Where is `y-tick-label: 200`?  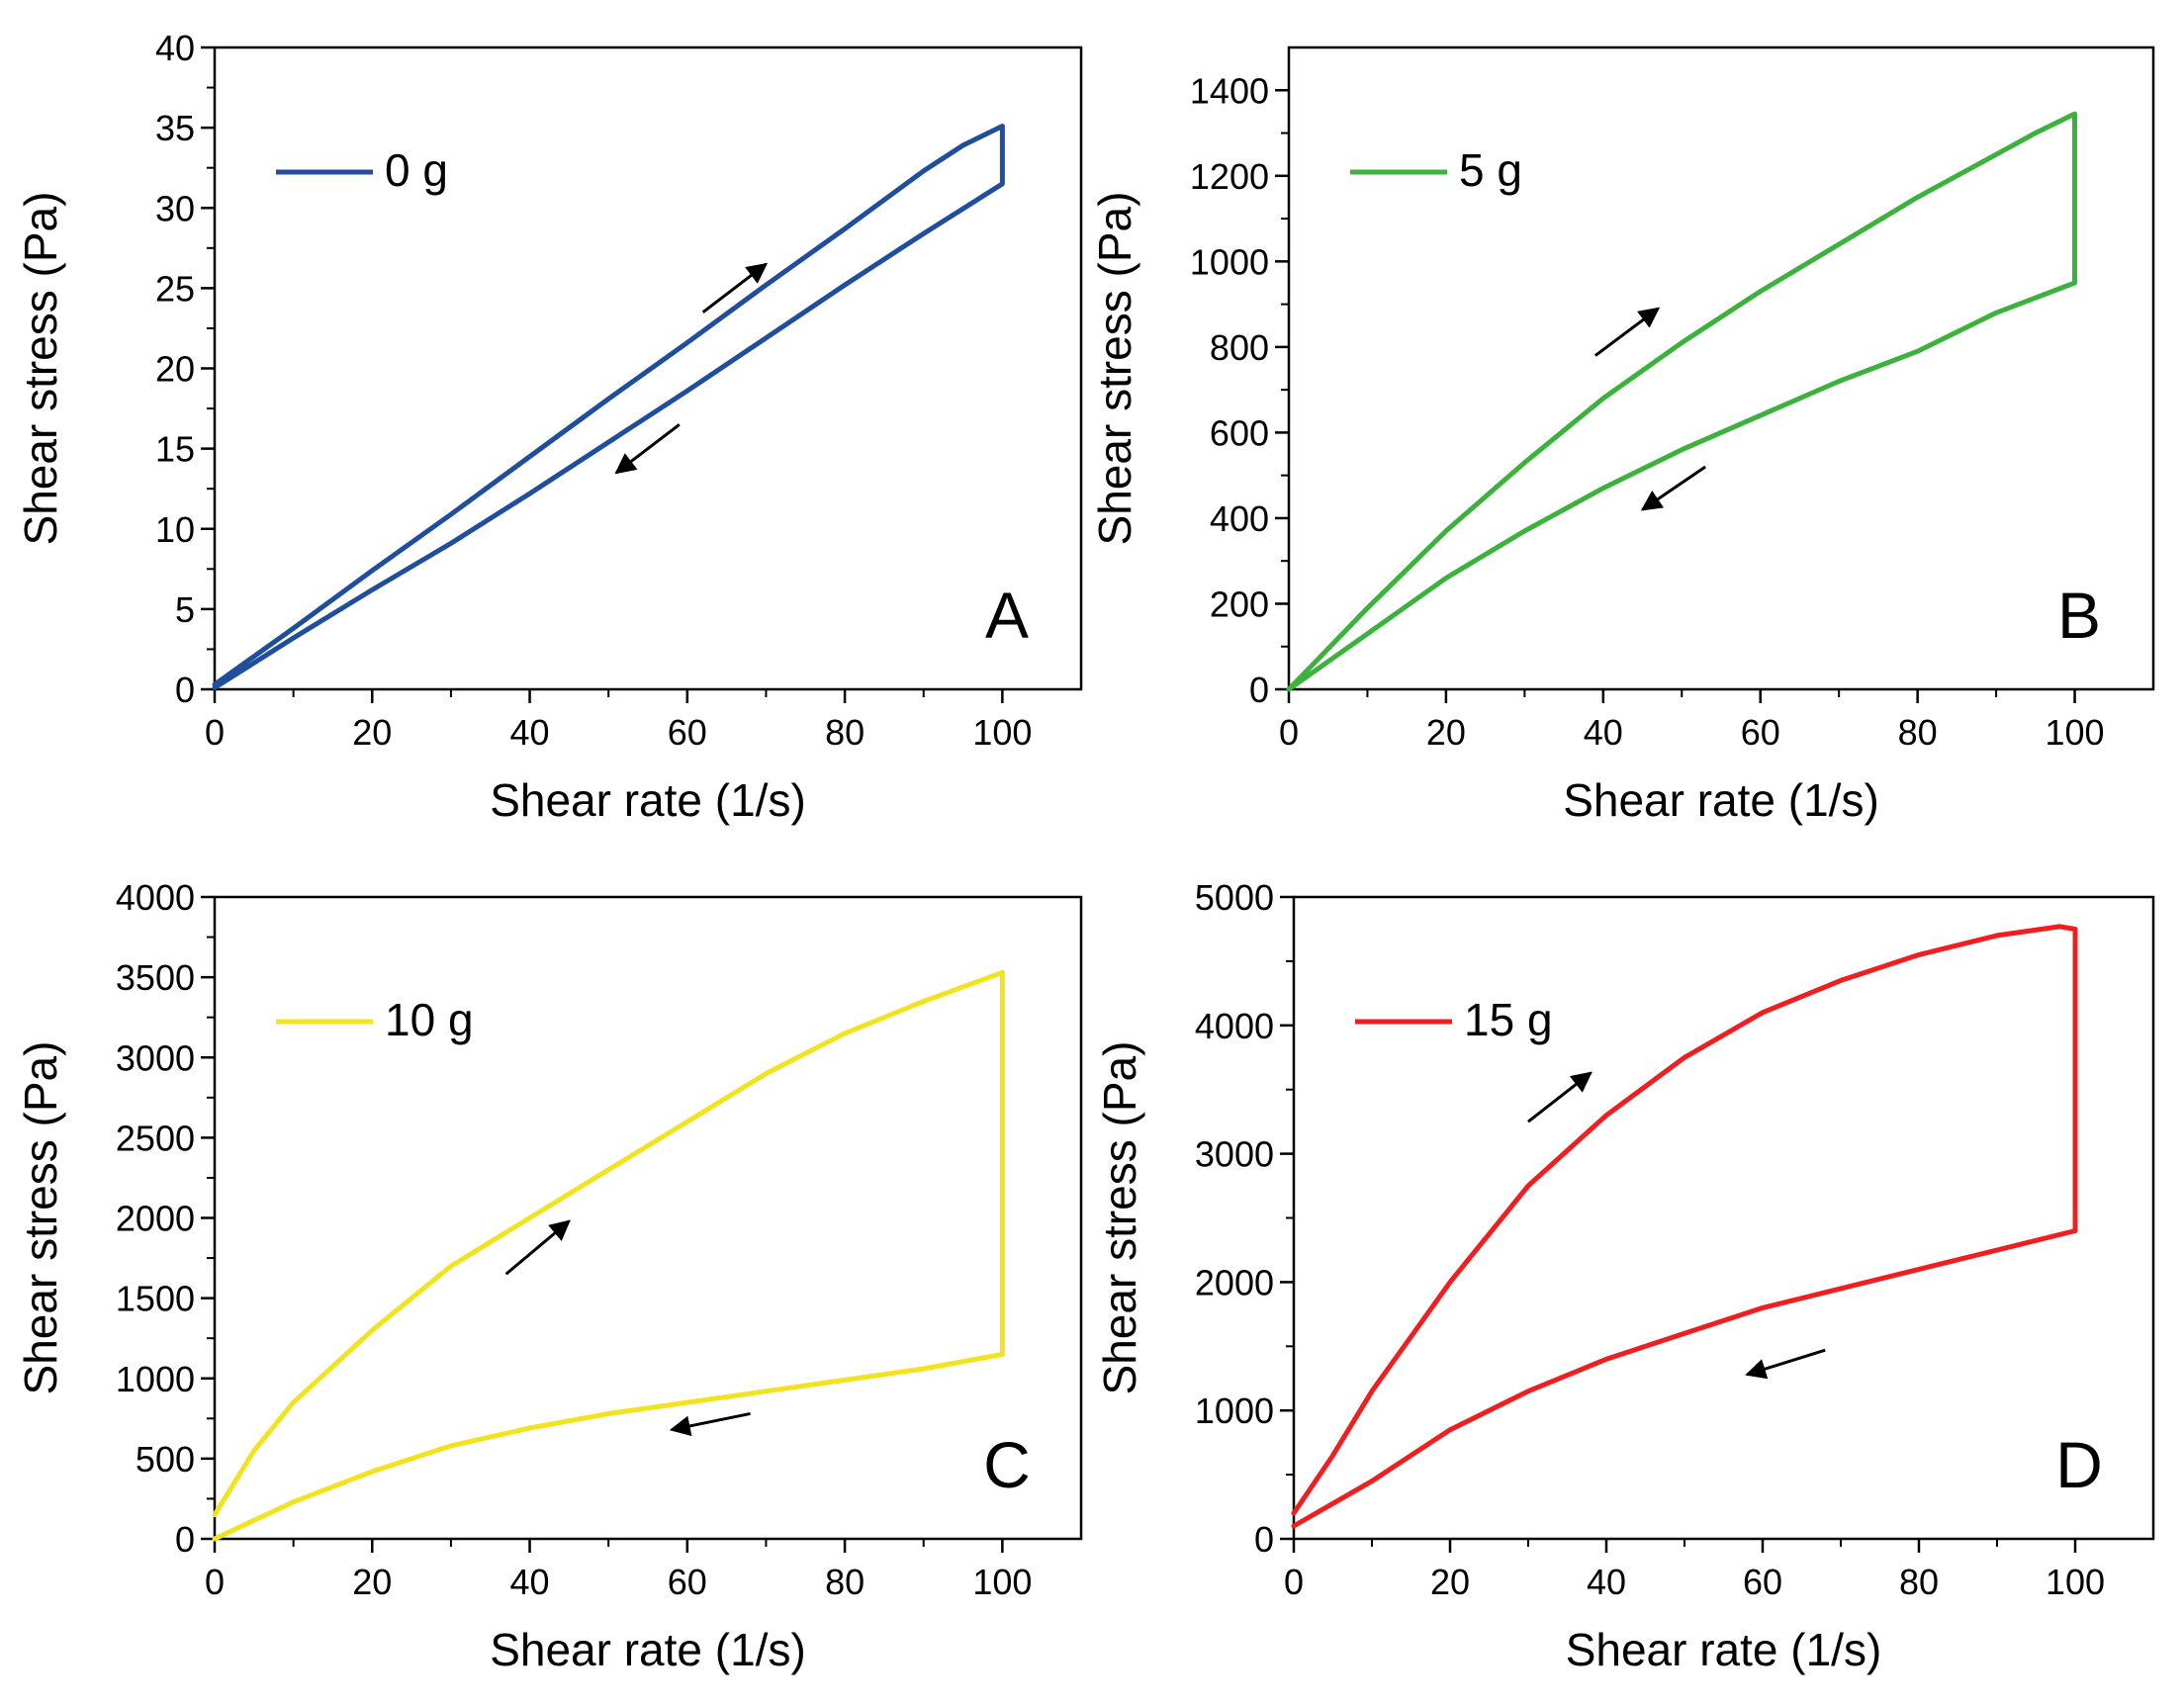 y-tick-label: 200 is located at coordinates (1239, 603).